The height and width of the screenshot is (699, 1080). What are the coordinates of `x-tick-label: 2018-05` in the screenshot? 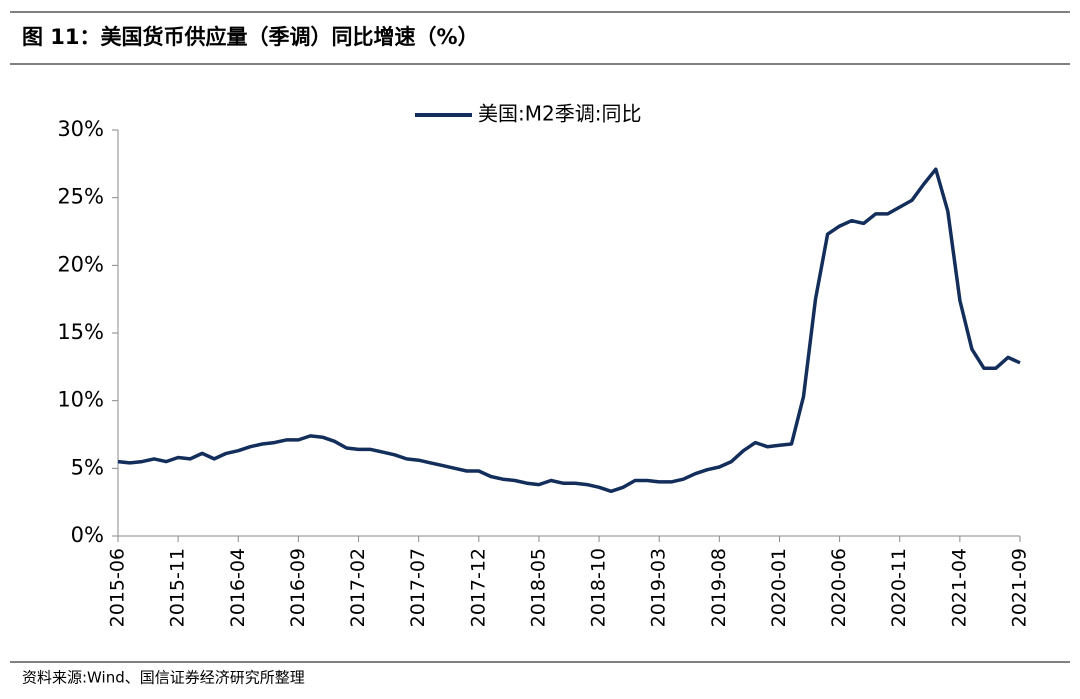 It's located at (538, 587).